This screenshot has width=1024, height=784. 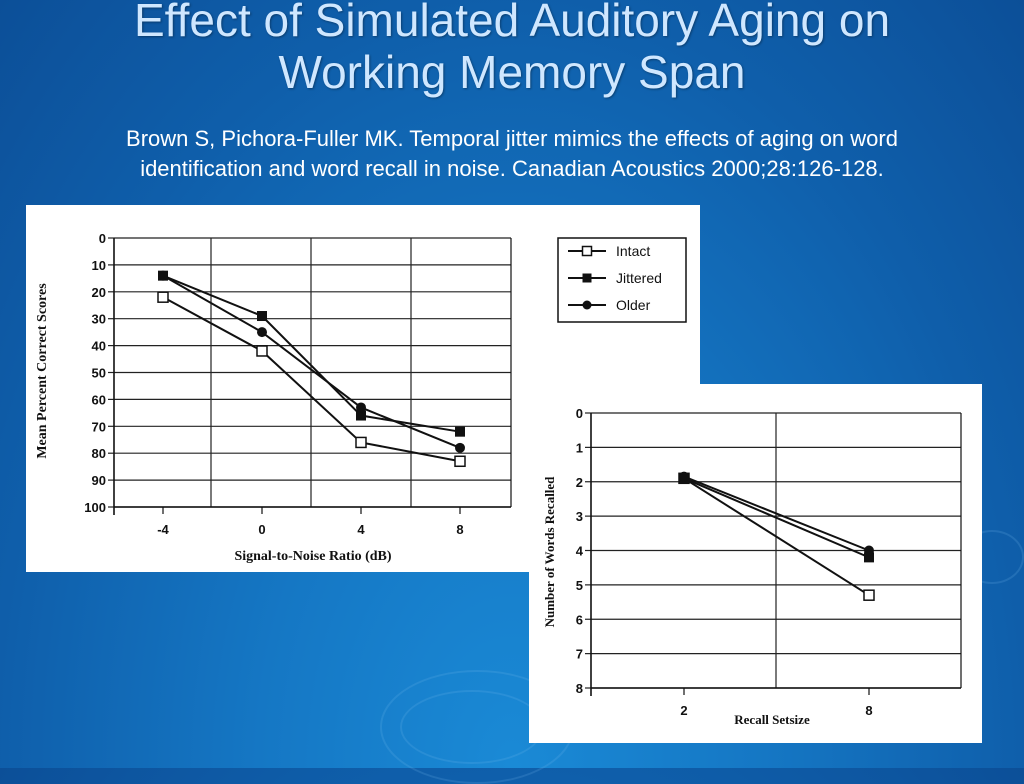 What do you see at coordinates (772, 719) in the screenshot?
I see `x-axis-title: Recall Setsize` at bounding box center [772, 719].